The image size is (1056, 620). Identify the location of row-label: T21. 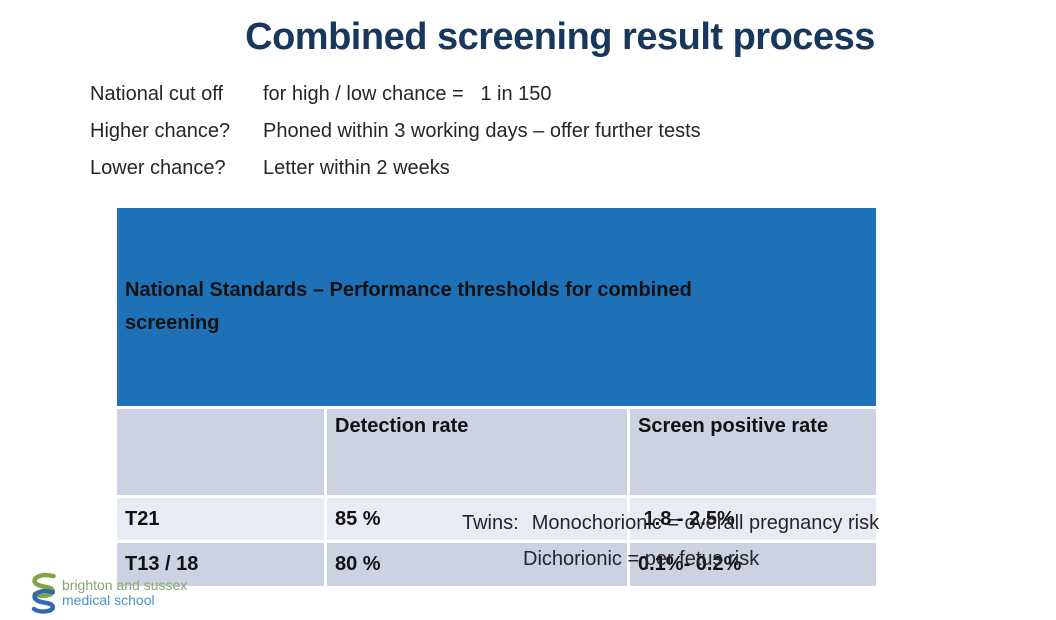
(220, 519).